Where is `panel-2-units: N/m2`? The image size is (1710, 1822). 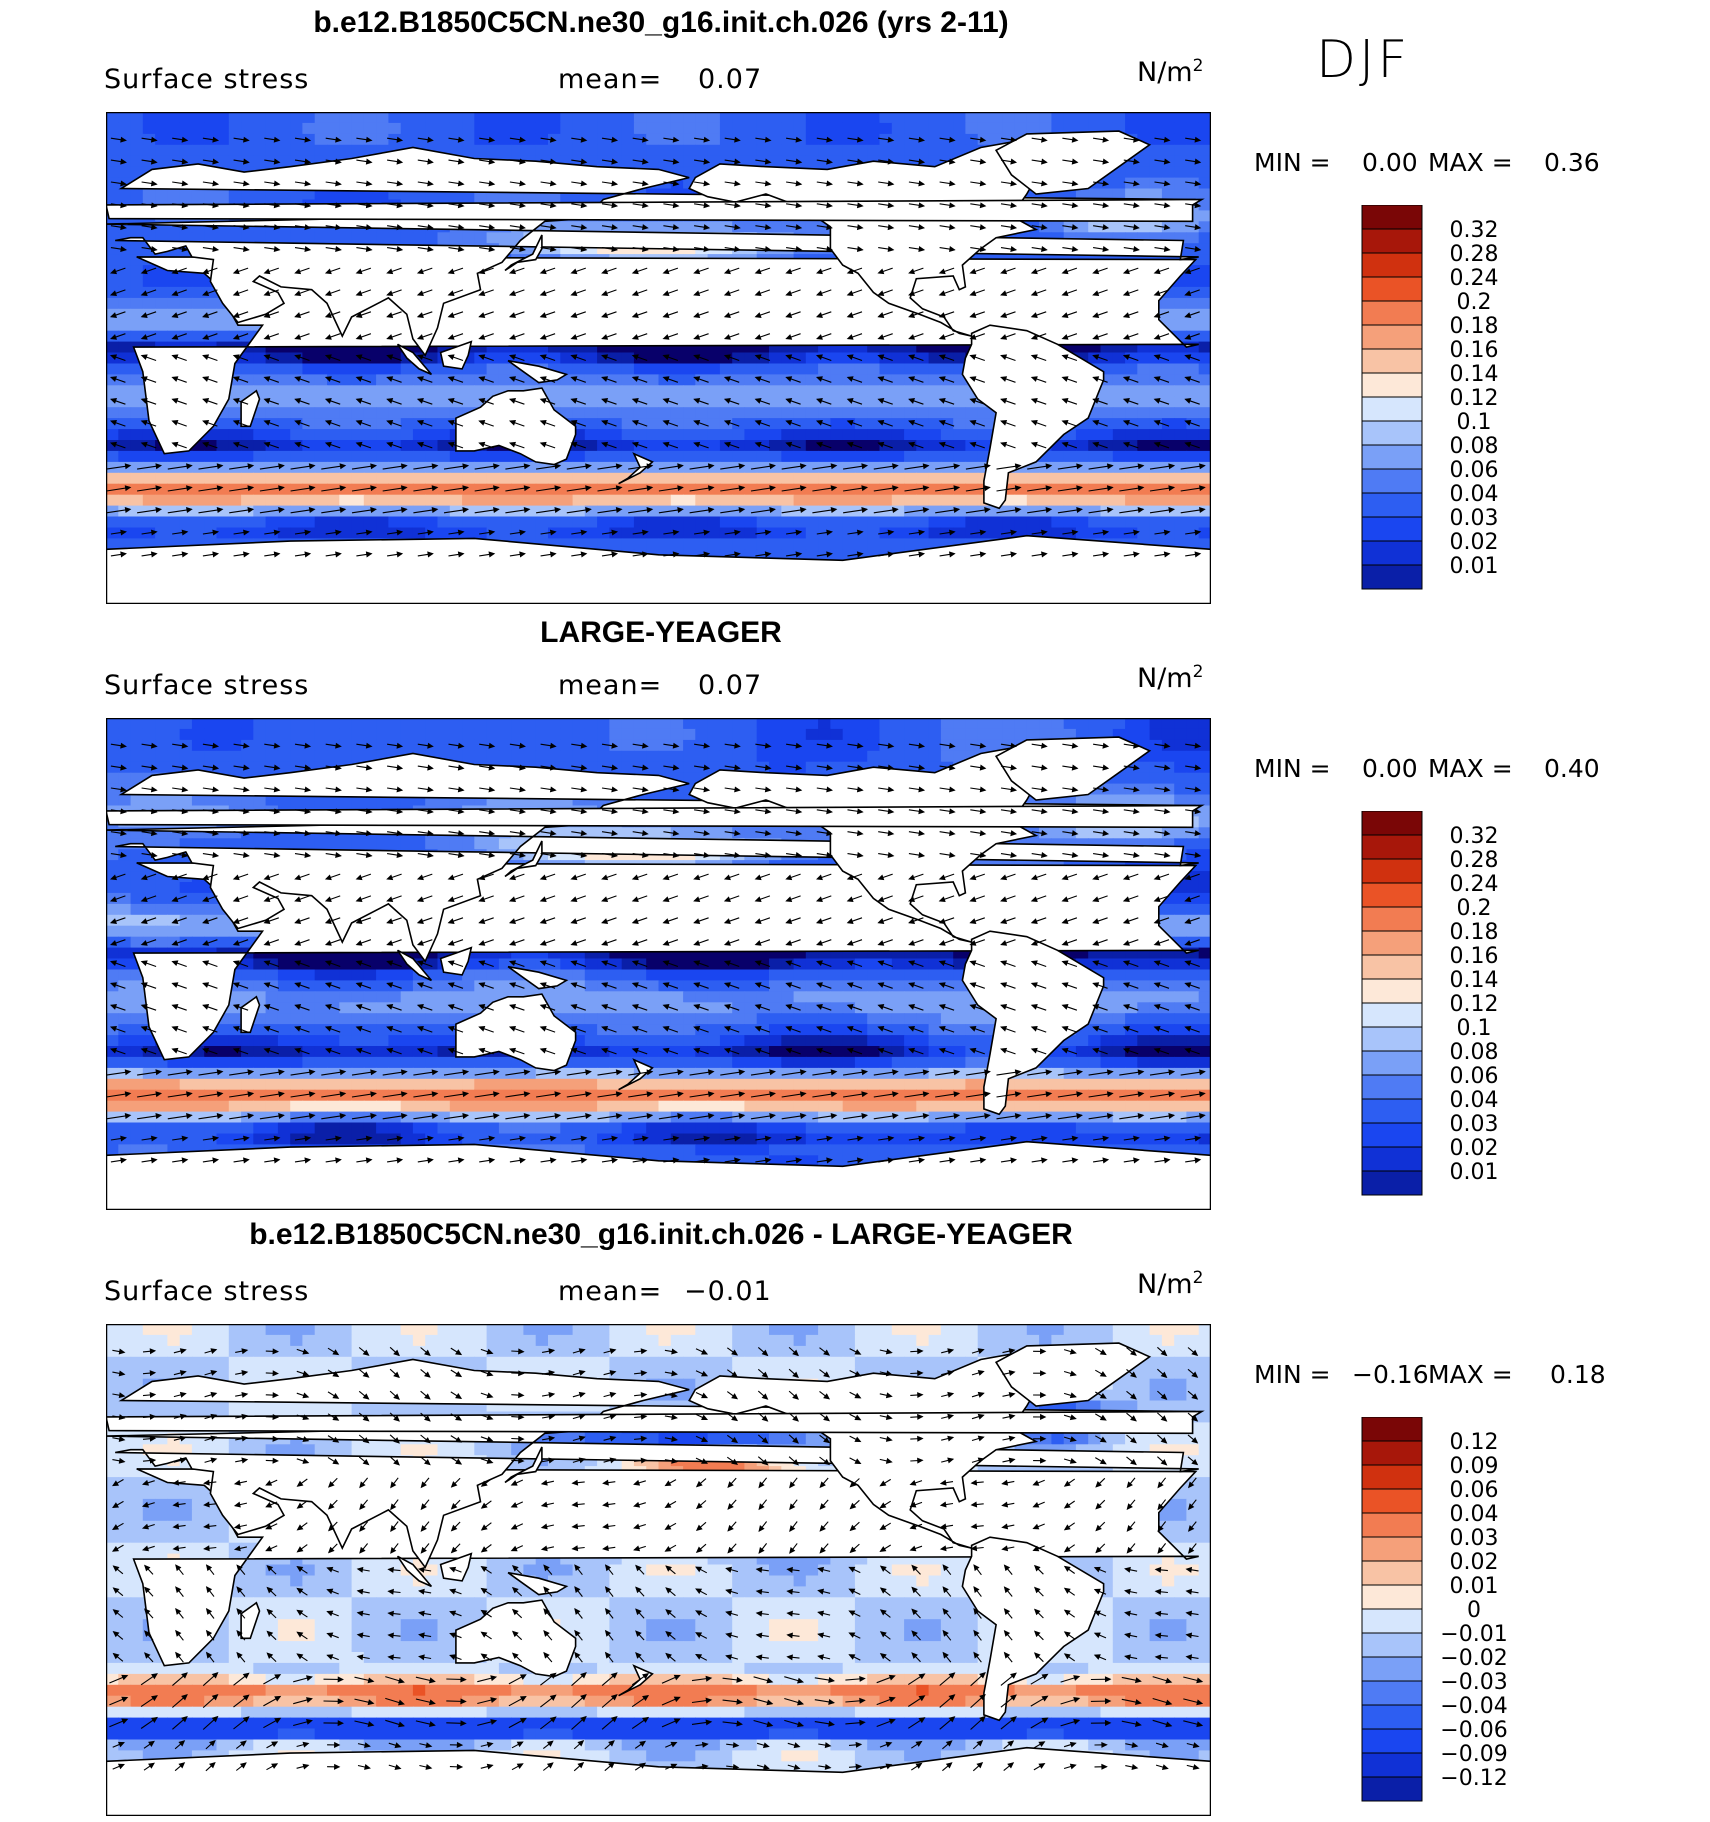
panel-2-units: N/m2 is located at coordinates (1170, 678).